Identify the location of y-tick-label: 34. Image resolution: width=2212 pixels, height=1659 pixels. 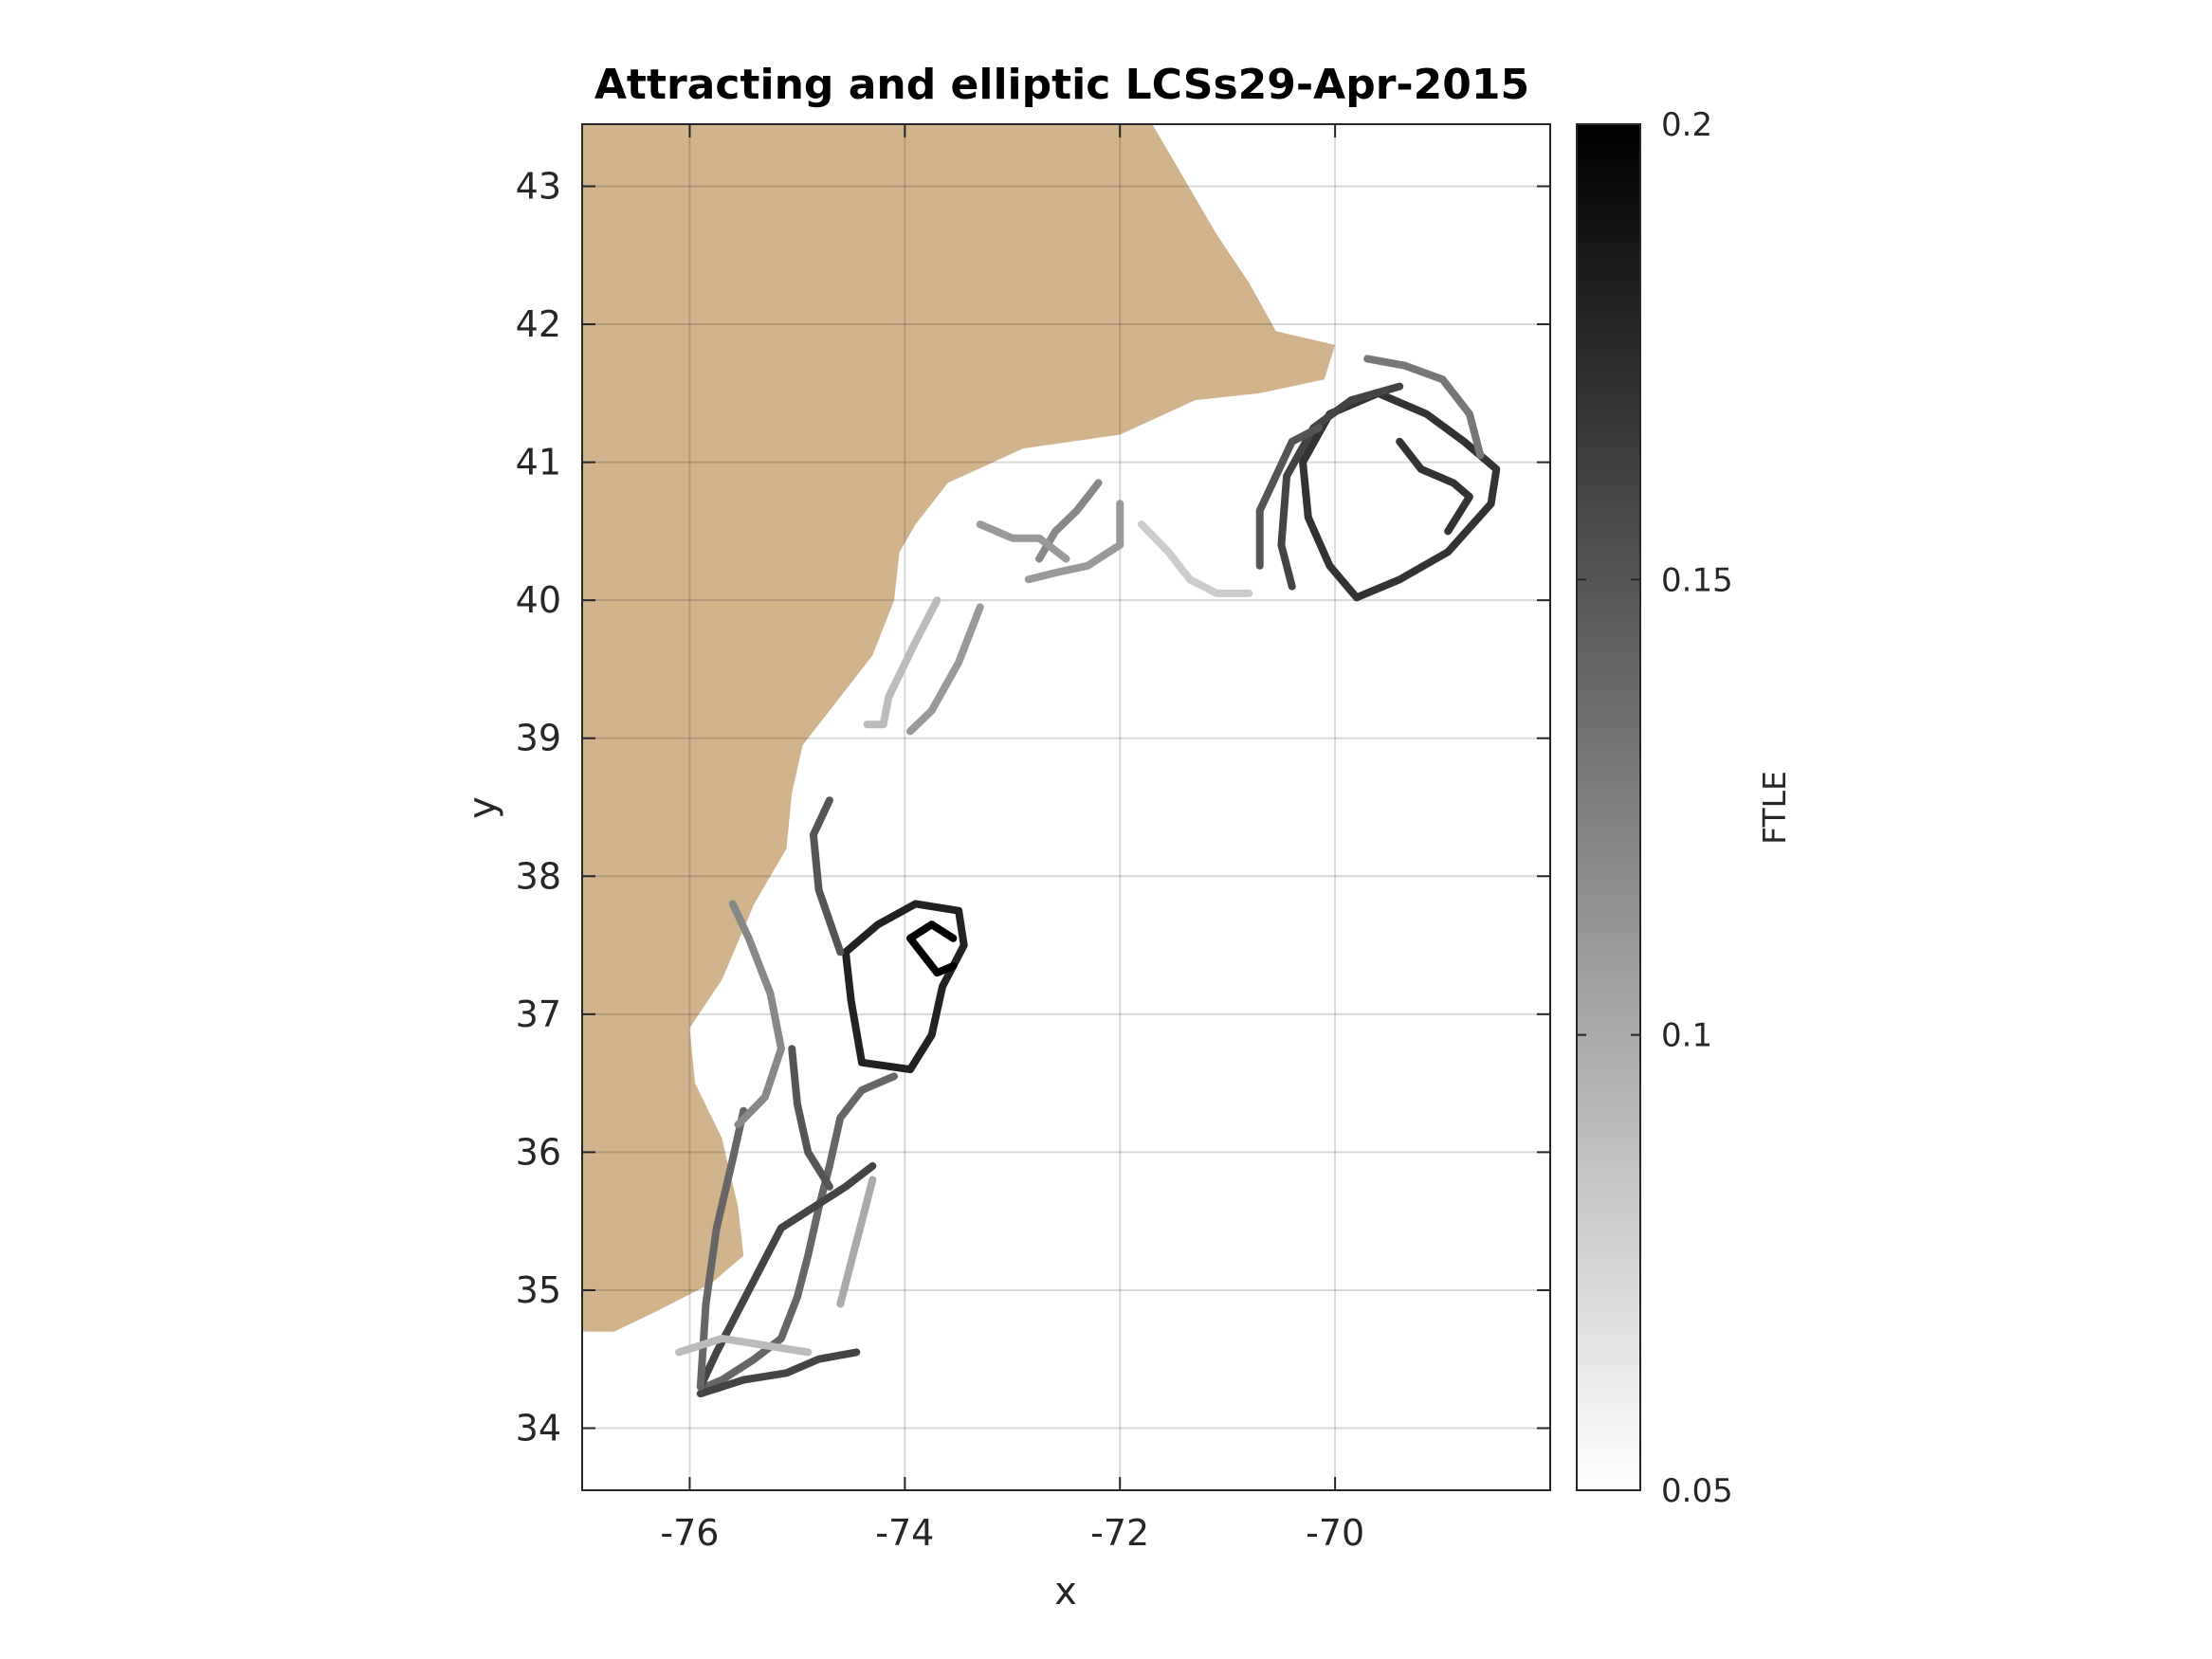
(538, 1428).